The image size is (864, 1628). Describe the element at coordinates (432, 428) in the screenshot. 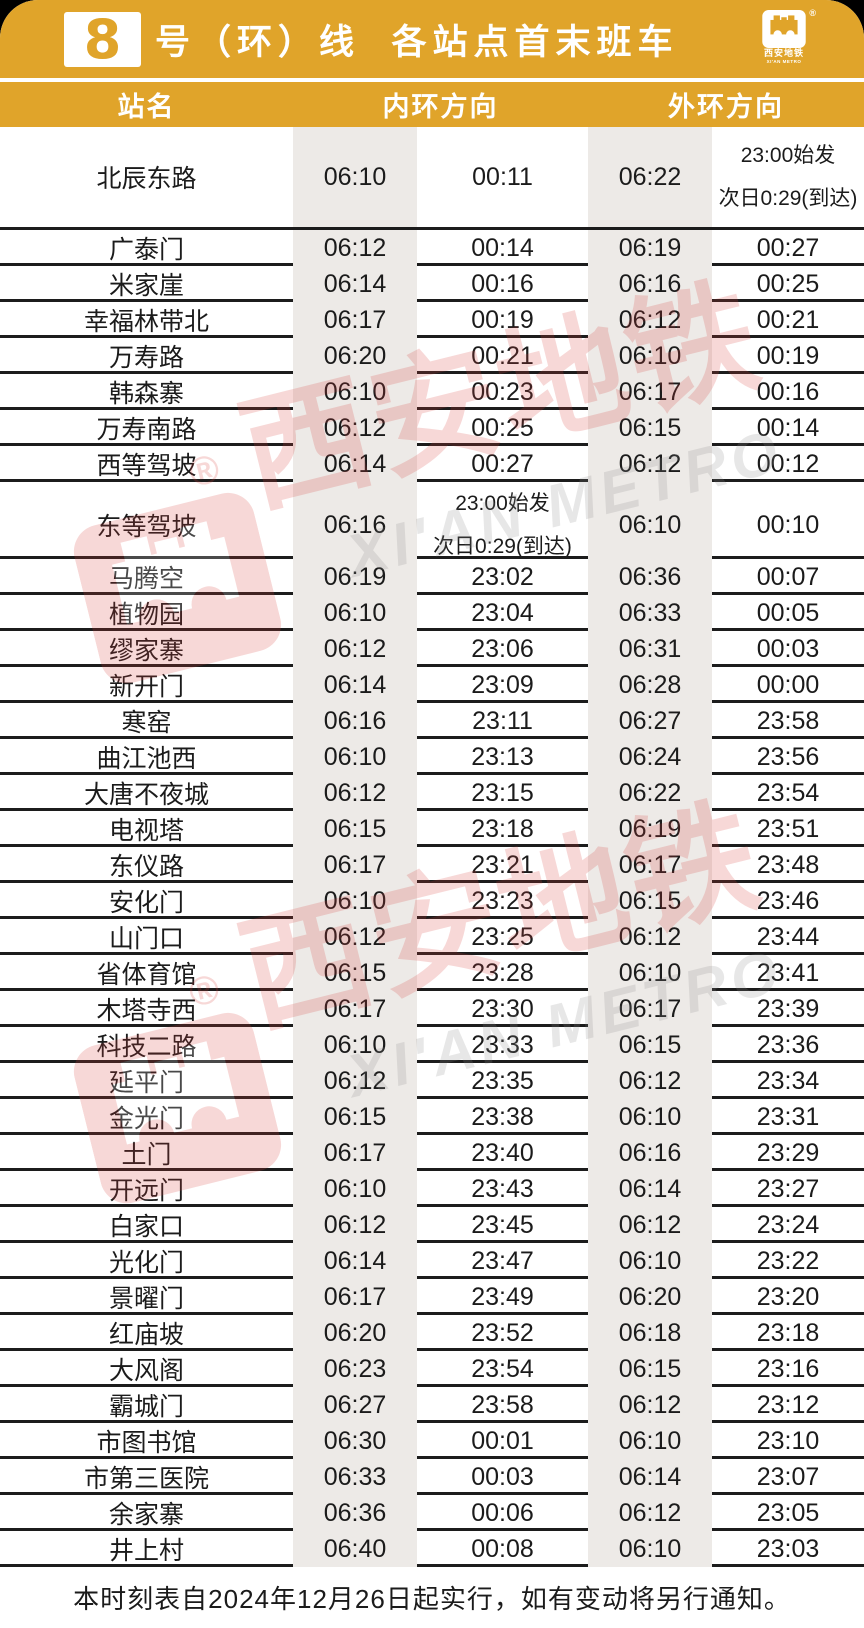

I see `table-row: 万寿南路 06:12 00:25 06:15 00:14` at that location.